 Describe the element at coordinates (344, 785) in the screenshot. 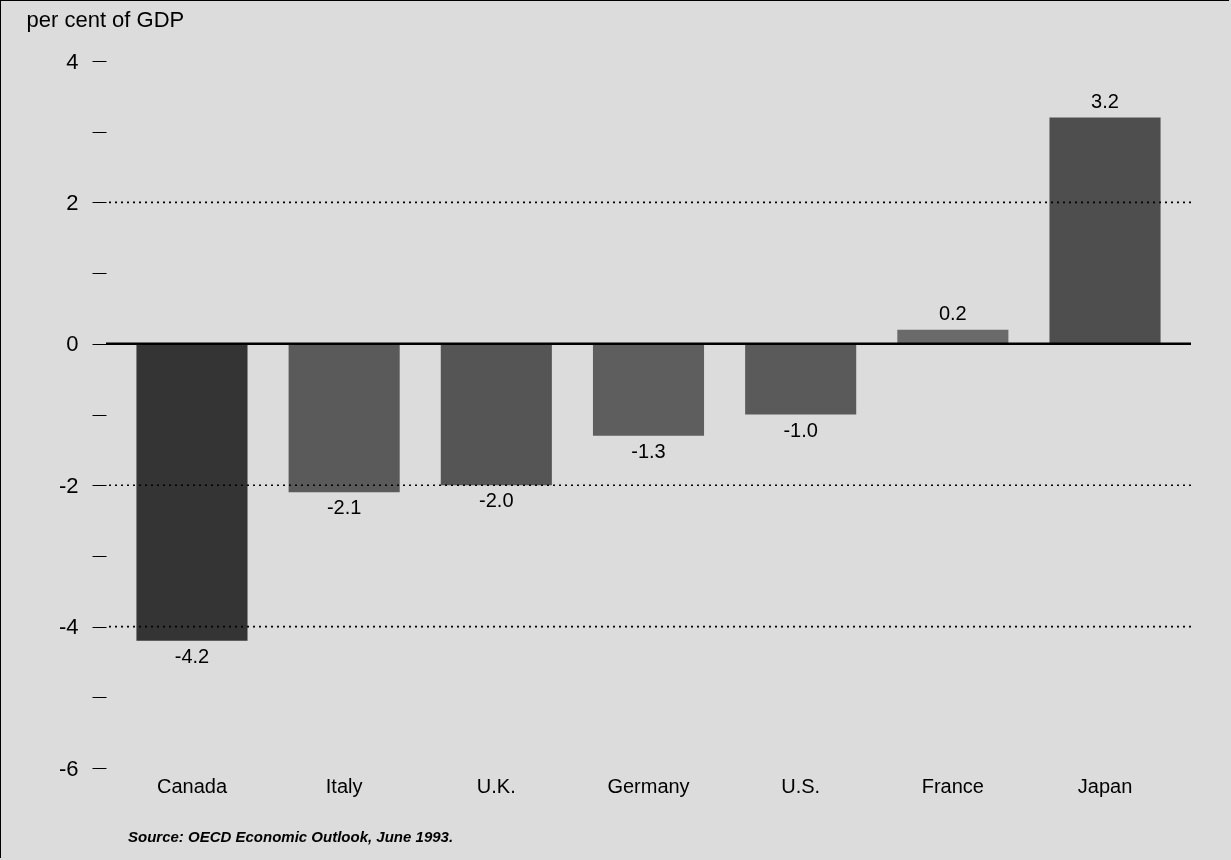

I see `x-tick-label: Italy` at that location.